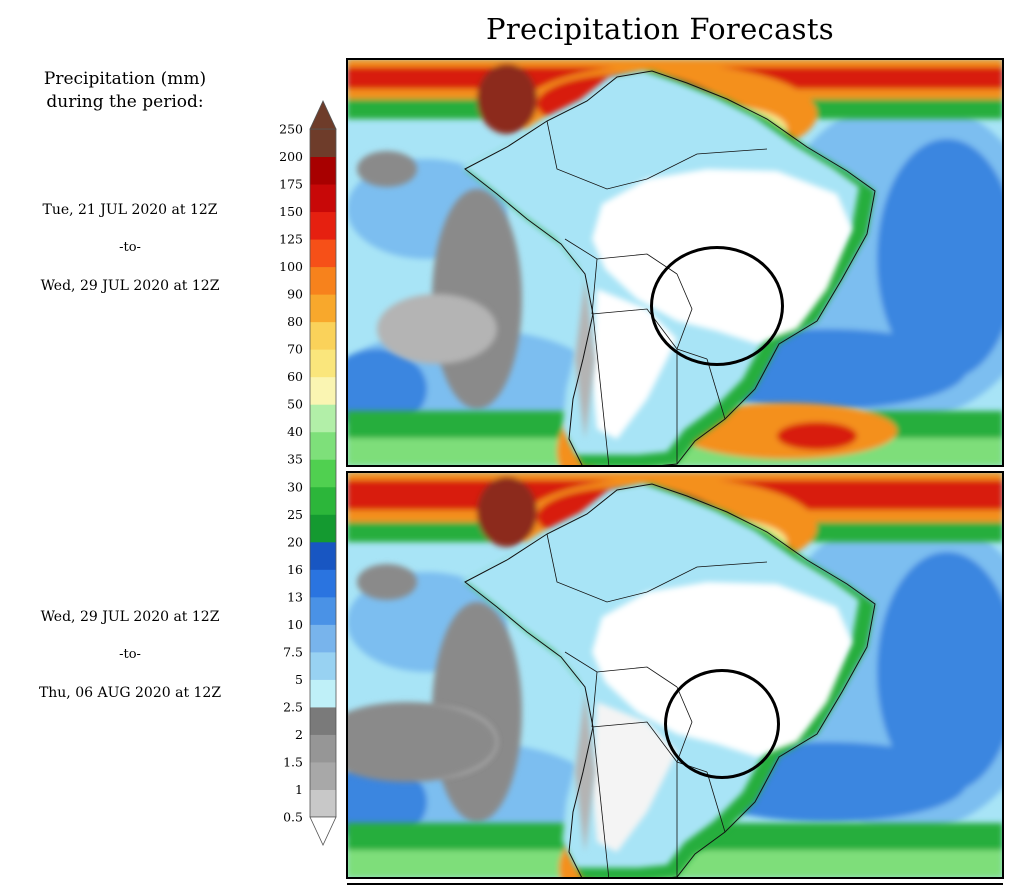 The width and height of the screenshot is (1009, 887). I want to click on highlight-circle-top, so click(717, 306).